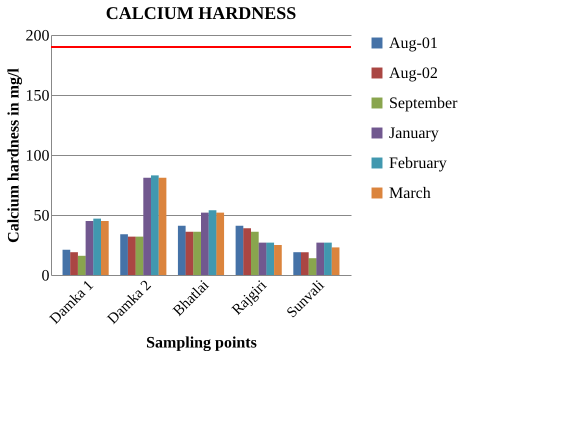 This screenshot has width=575, height=421. Describe the element at coordinates (46, 276) in the screenshot. I see `y-tick-label: 0` at that location.